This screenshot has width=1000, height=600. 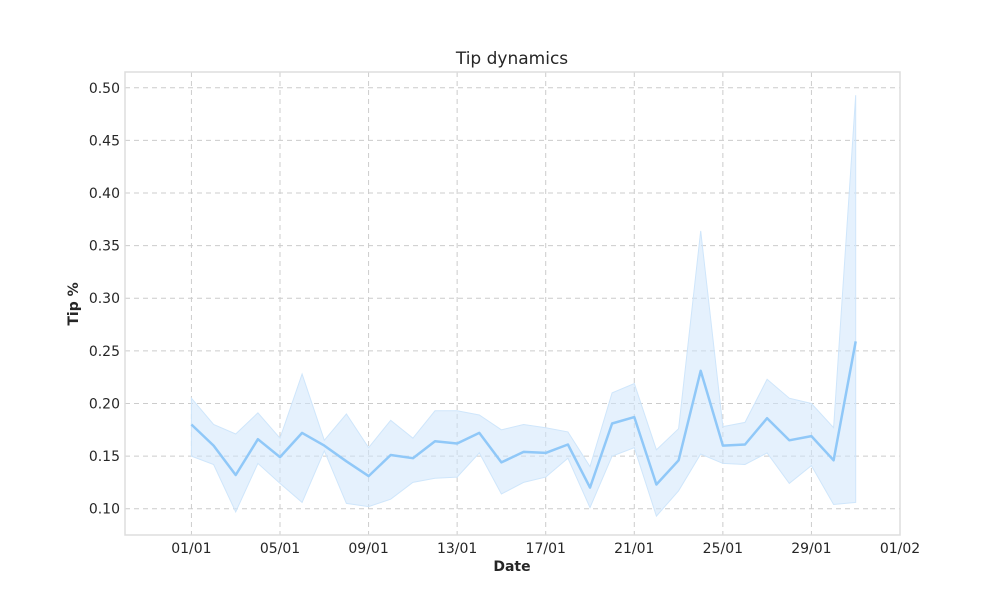 I want to click on y-tick-label: 0.25, so click(x=104, y=352).